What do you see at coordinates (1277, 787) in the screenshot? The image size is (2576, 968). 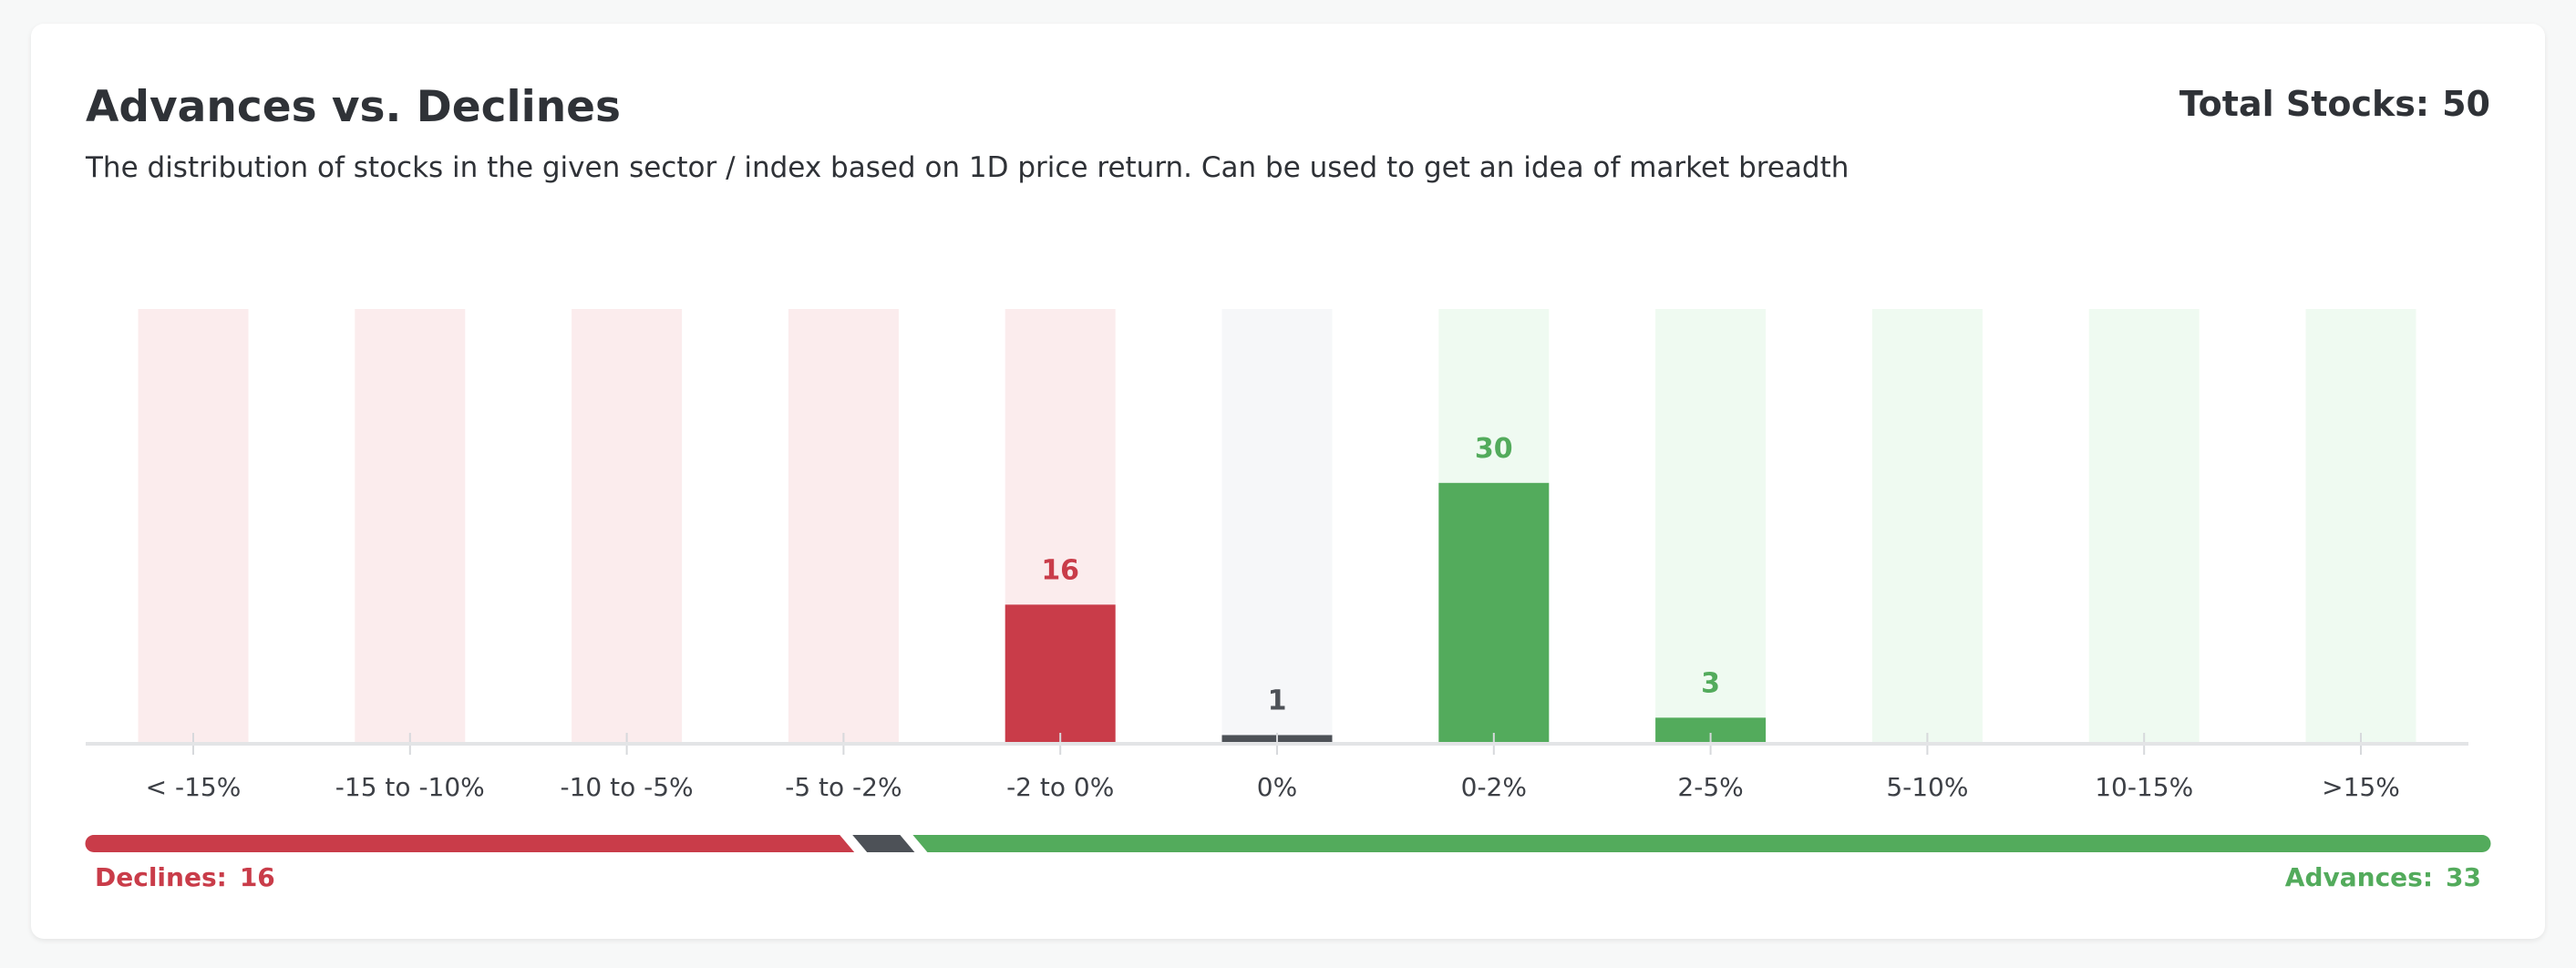 I see `x-tick-label: 0%` at bounding box center [1277, 787].